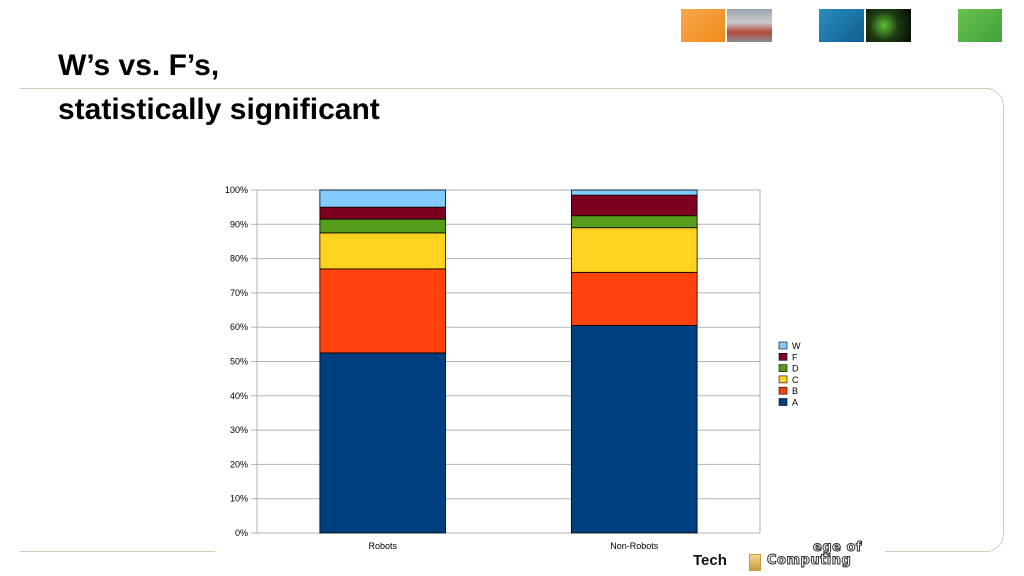 This screenshot has height=576, width=1024. What do you see at coordinates (383, 251) in the screenshot?
I see `bar-segment-c-robots` at bounding box center [383, 251].